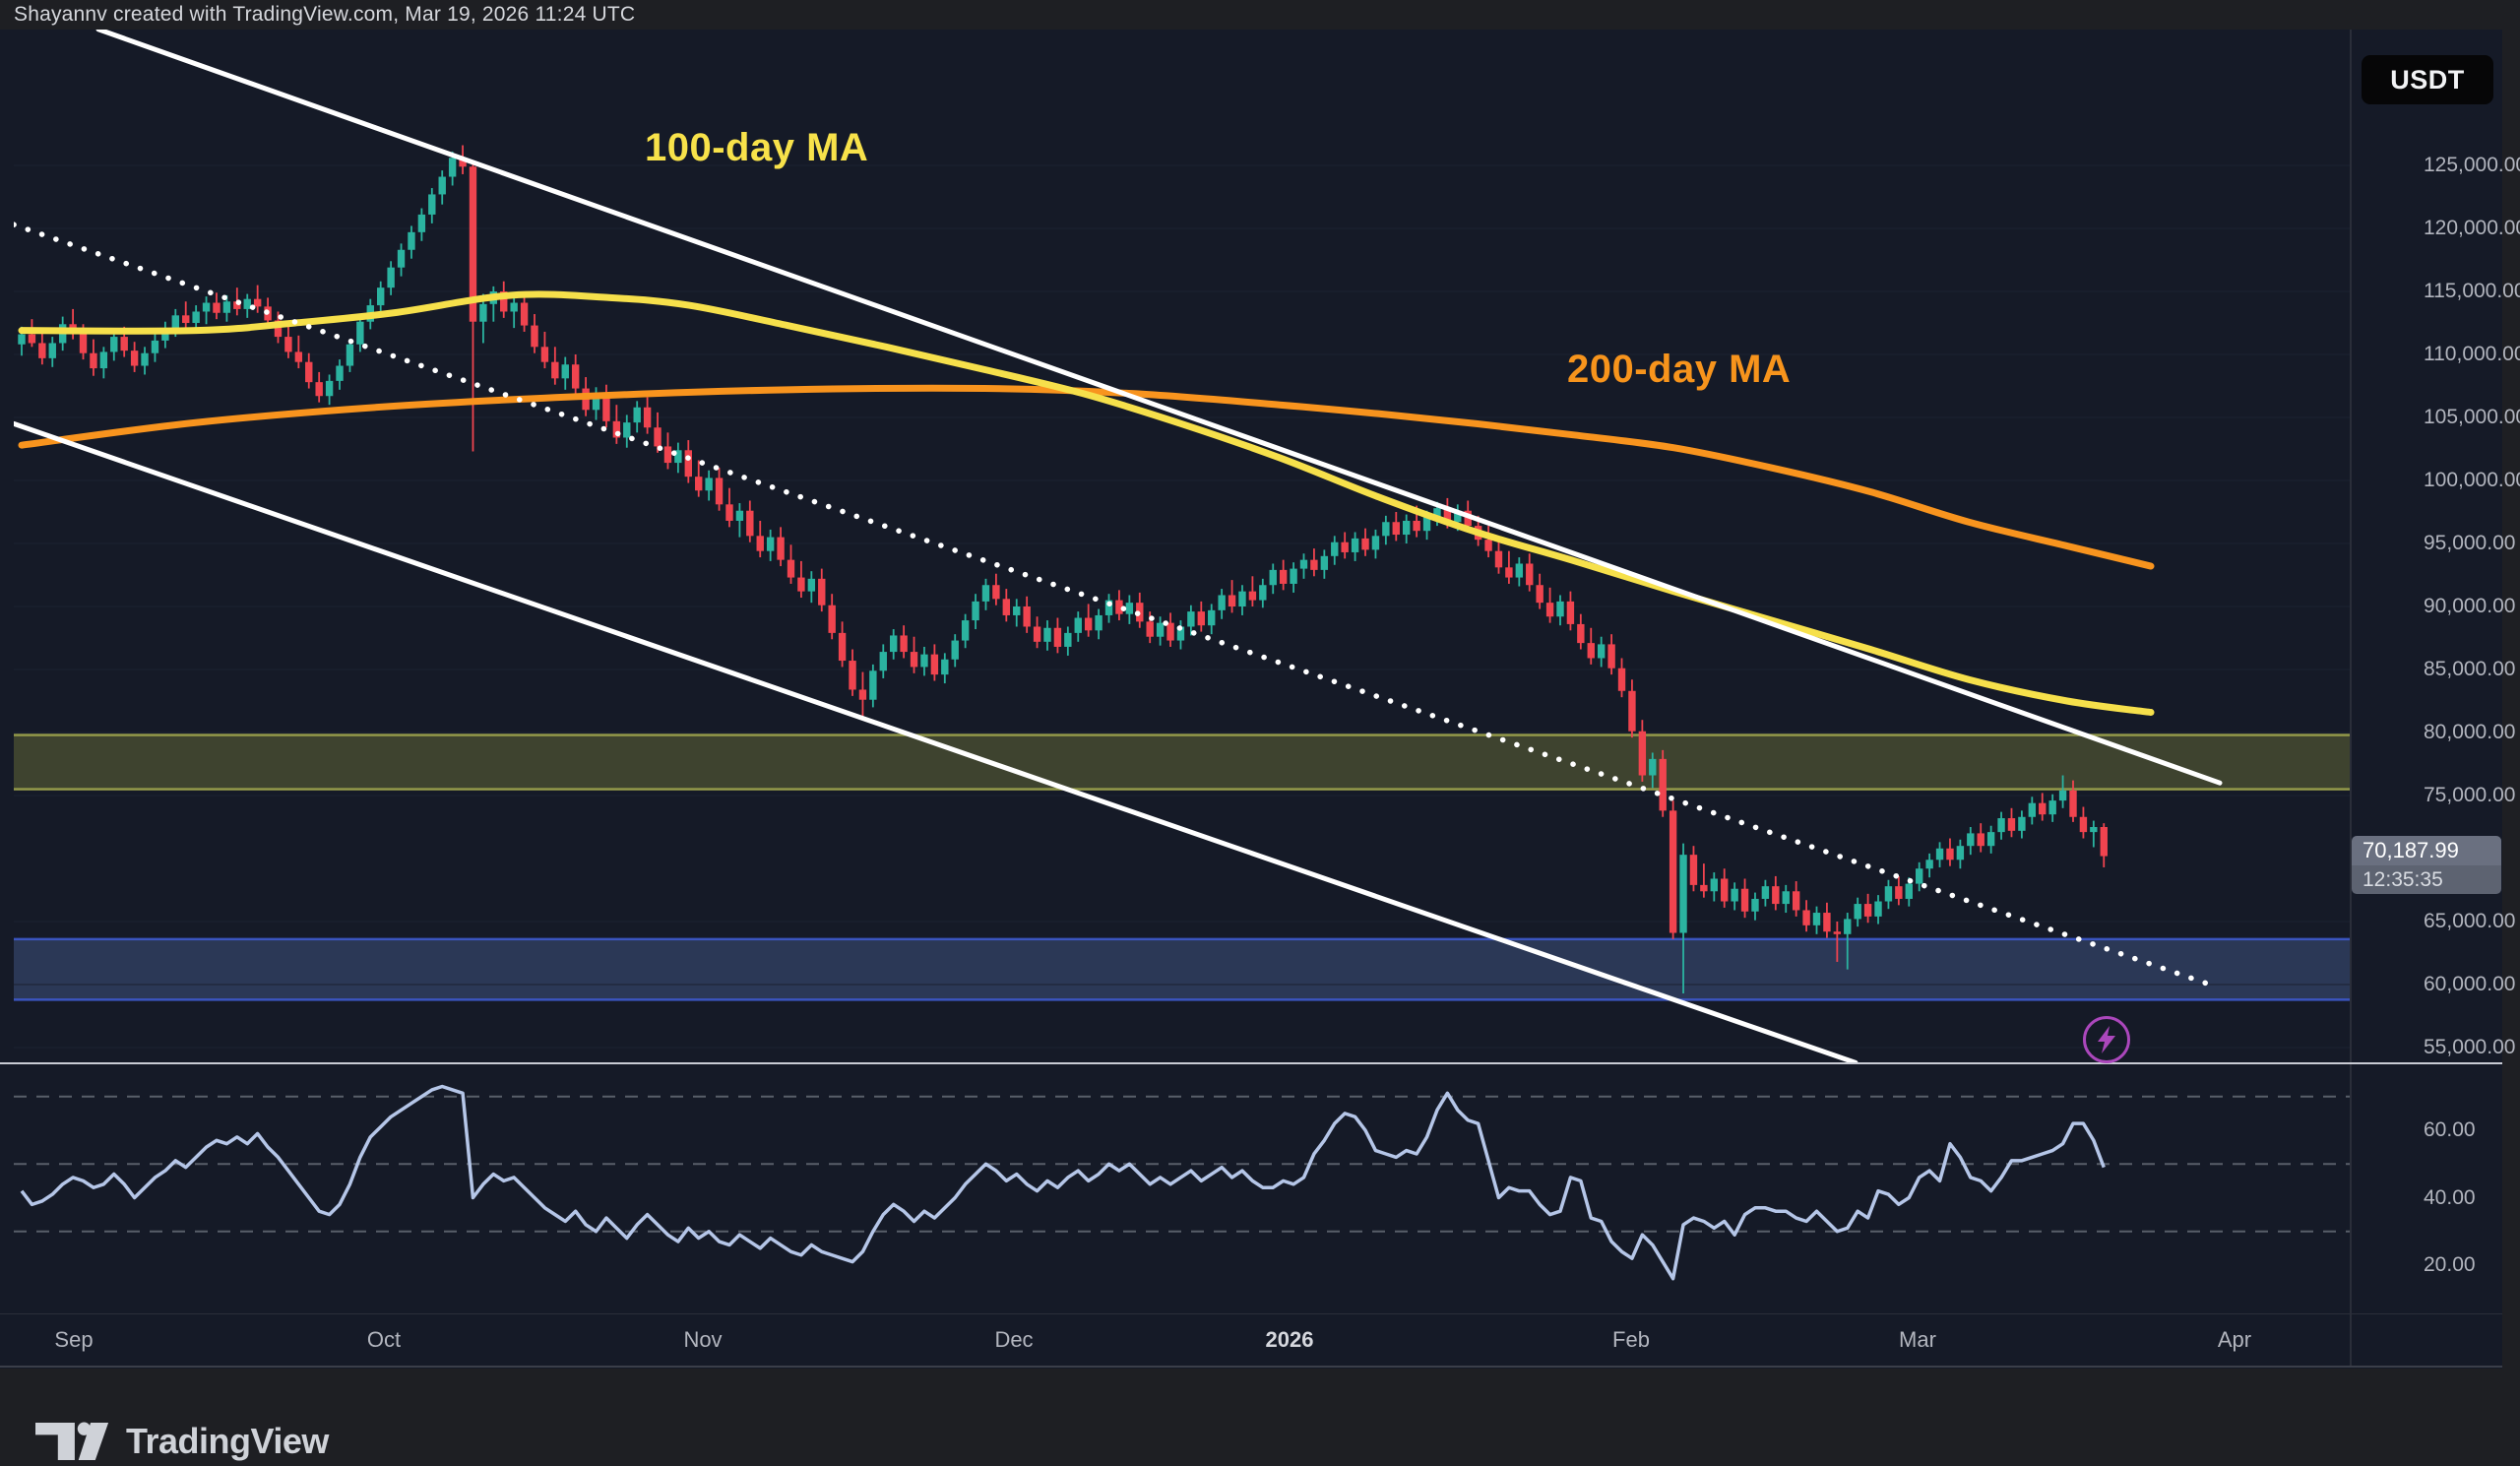 The image size is (2520, 1466). What do you see at coordinates (227, 1441) in the screenshot?
I see `tradingview-logo-text: TradingView` at bounding box center [227, 1441].